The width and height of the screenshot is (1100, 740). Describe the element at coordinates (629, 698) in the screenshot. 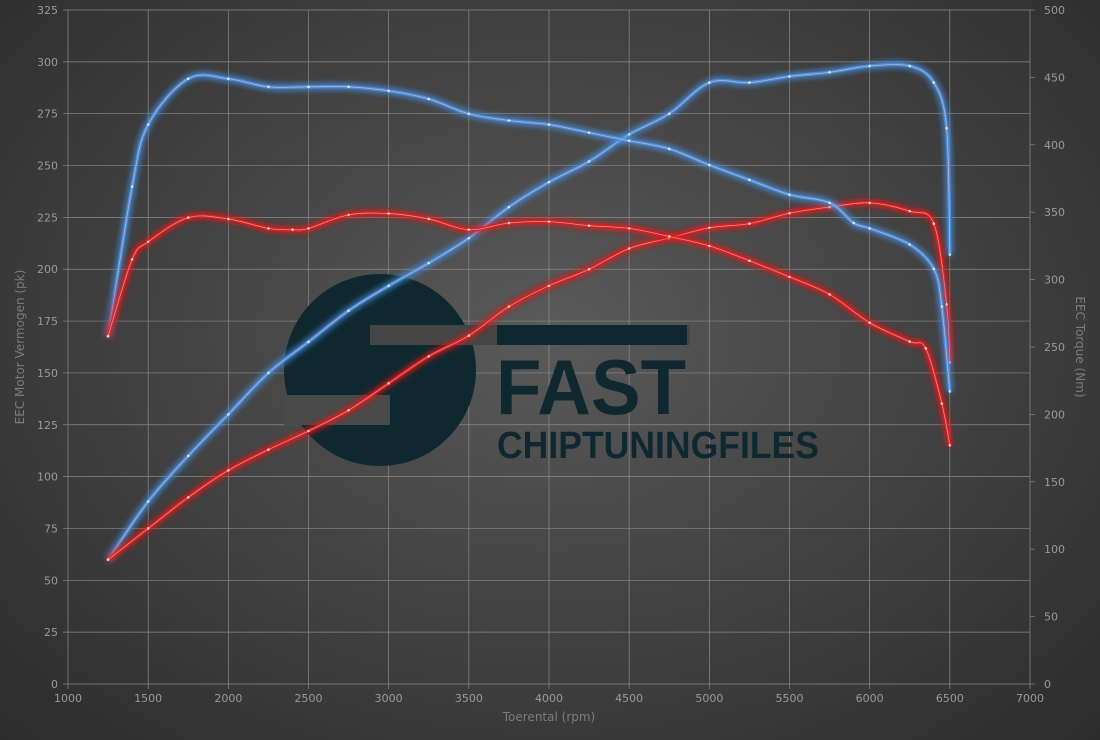

I see `x-tick-label: 4500` at that location.